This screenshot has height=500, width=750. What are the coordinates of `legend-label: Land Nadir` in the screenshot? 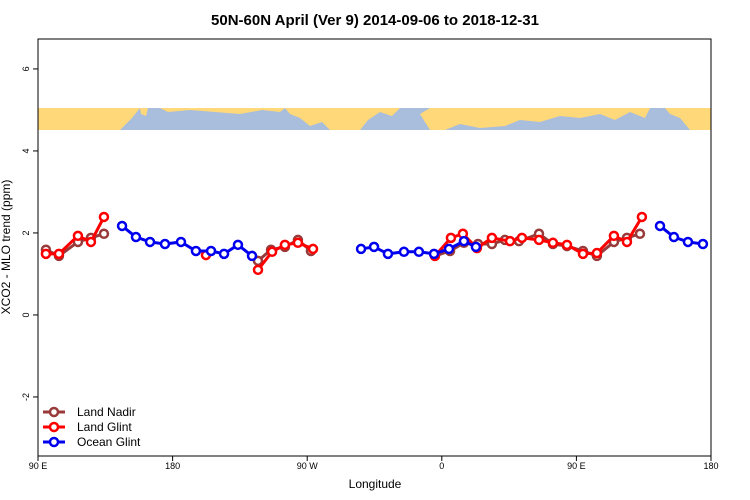 It's located at (106, 412).